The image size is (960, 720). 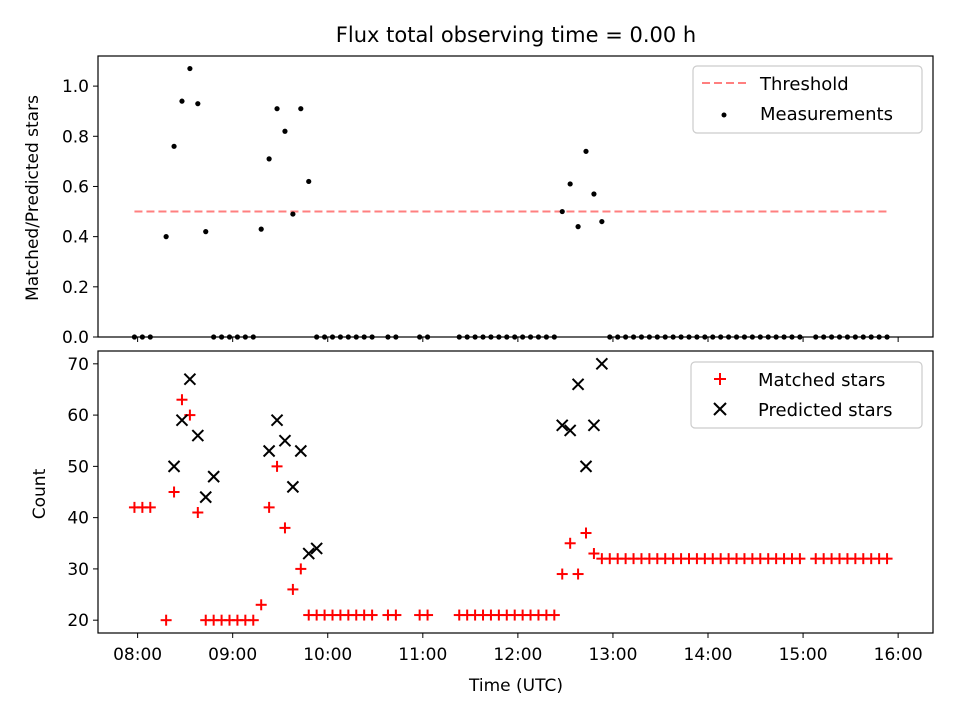 I want to click on top-y-tick-label: 0.2, so click(x=75, y=288).